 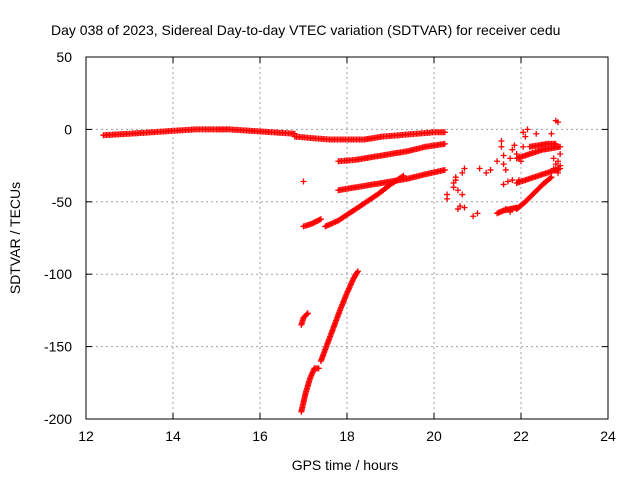 What do you see at coordinates (347, 436) in the screenshot?
I see `x-tick-label: 18` at bounding box center [347, 436].